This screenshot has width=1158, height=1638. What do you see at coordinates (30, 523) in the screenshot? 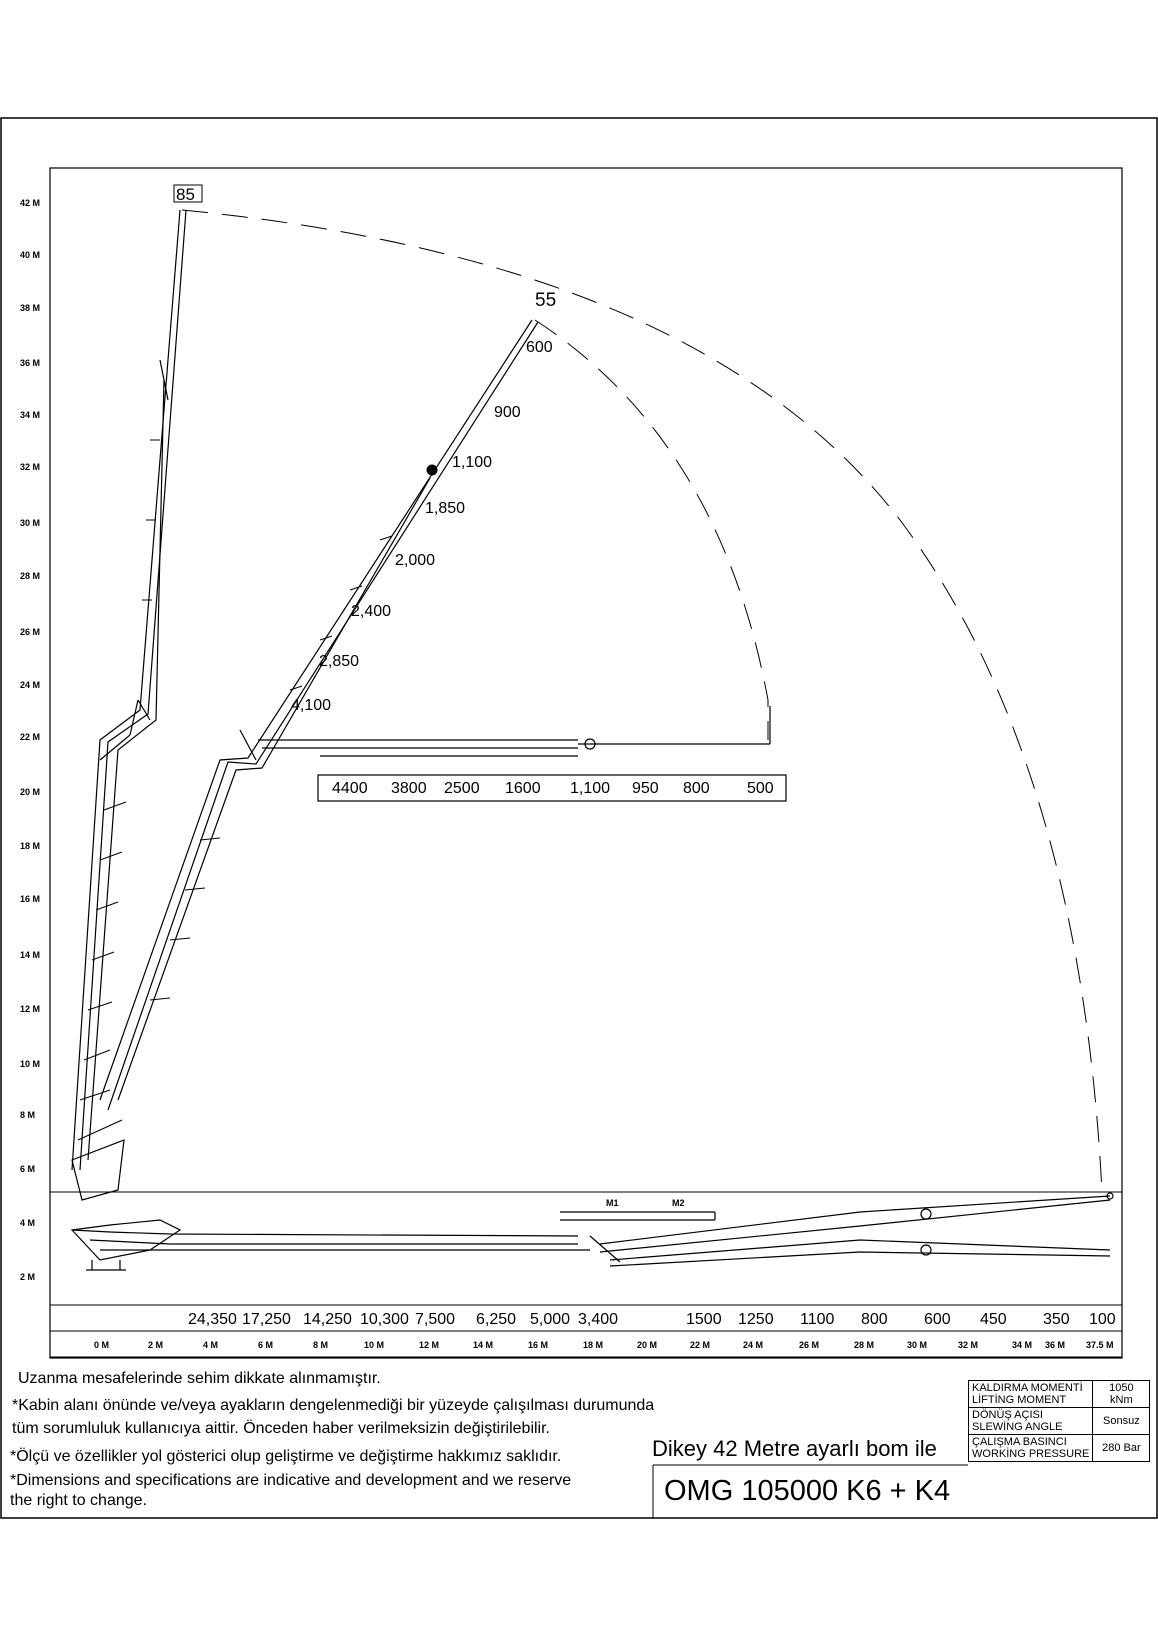
I see `height-tick: 30 M` at bounding box center [30, 523].